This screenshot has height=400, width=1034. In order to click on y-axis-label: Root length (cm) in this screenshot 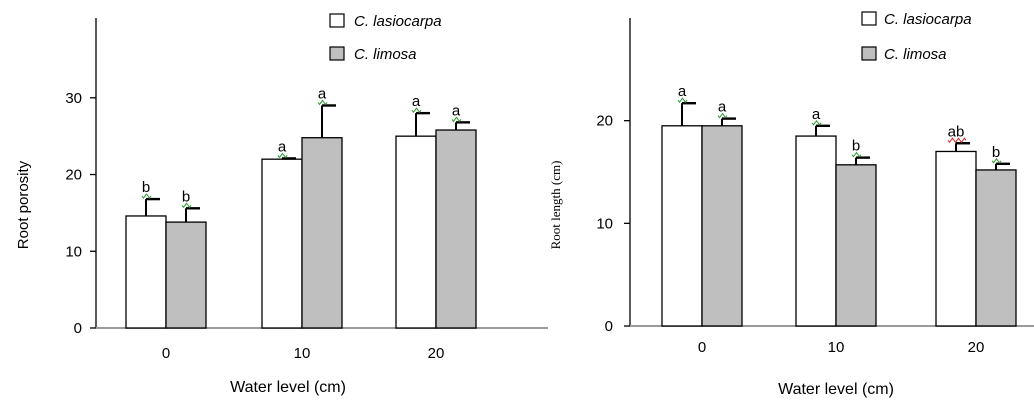, I will do `click(555, 205)`.